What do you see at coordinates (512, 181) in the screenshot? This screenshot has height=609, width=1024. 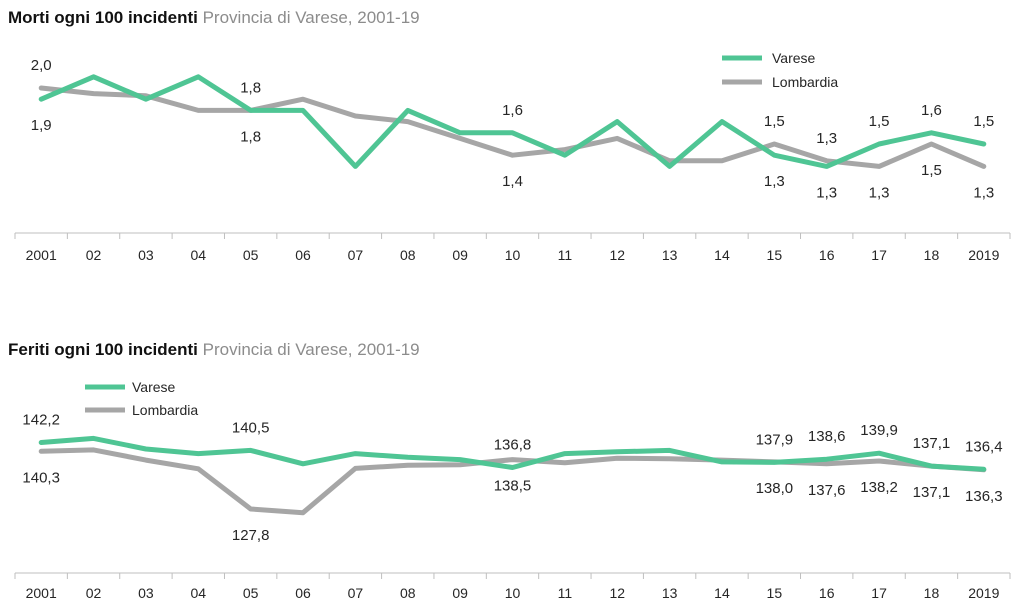 I see `data-label: 1,4` at bounding box center [512, 181].